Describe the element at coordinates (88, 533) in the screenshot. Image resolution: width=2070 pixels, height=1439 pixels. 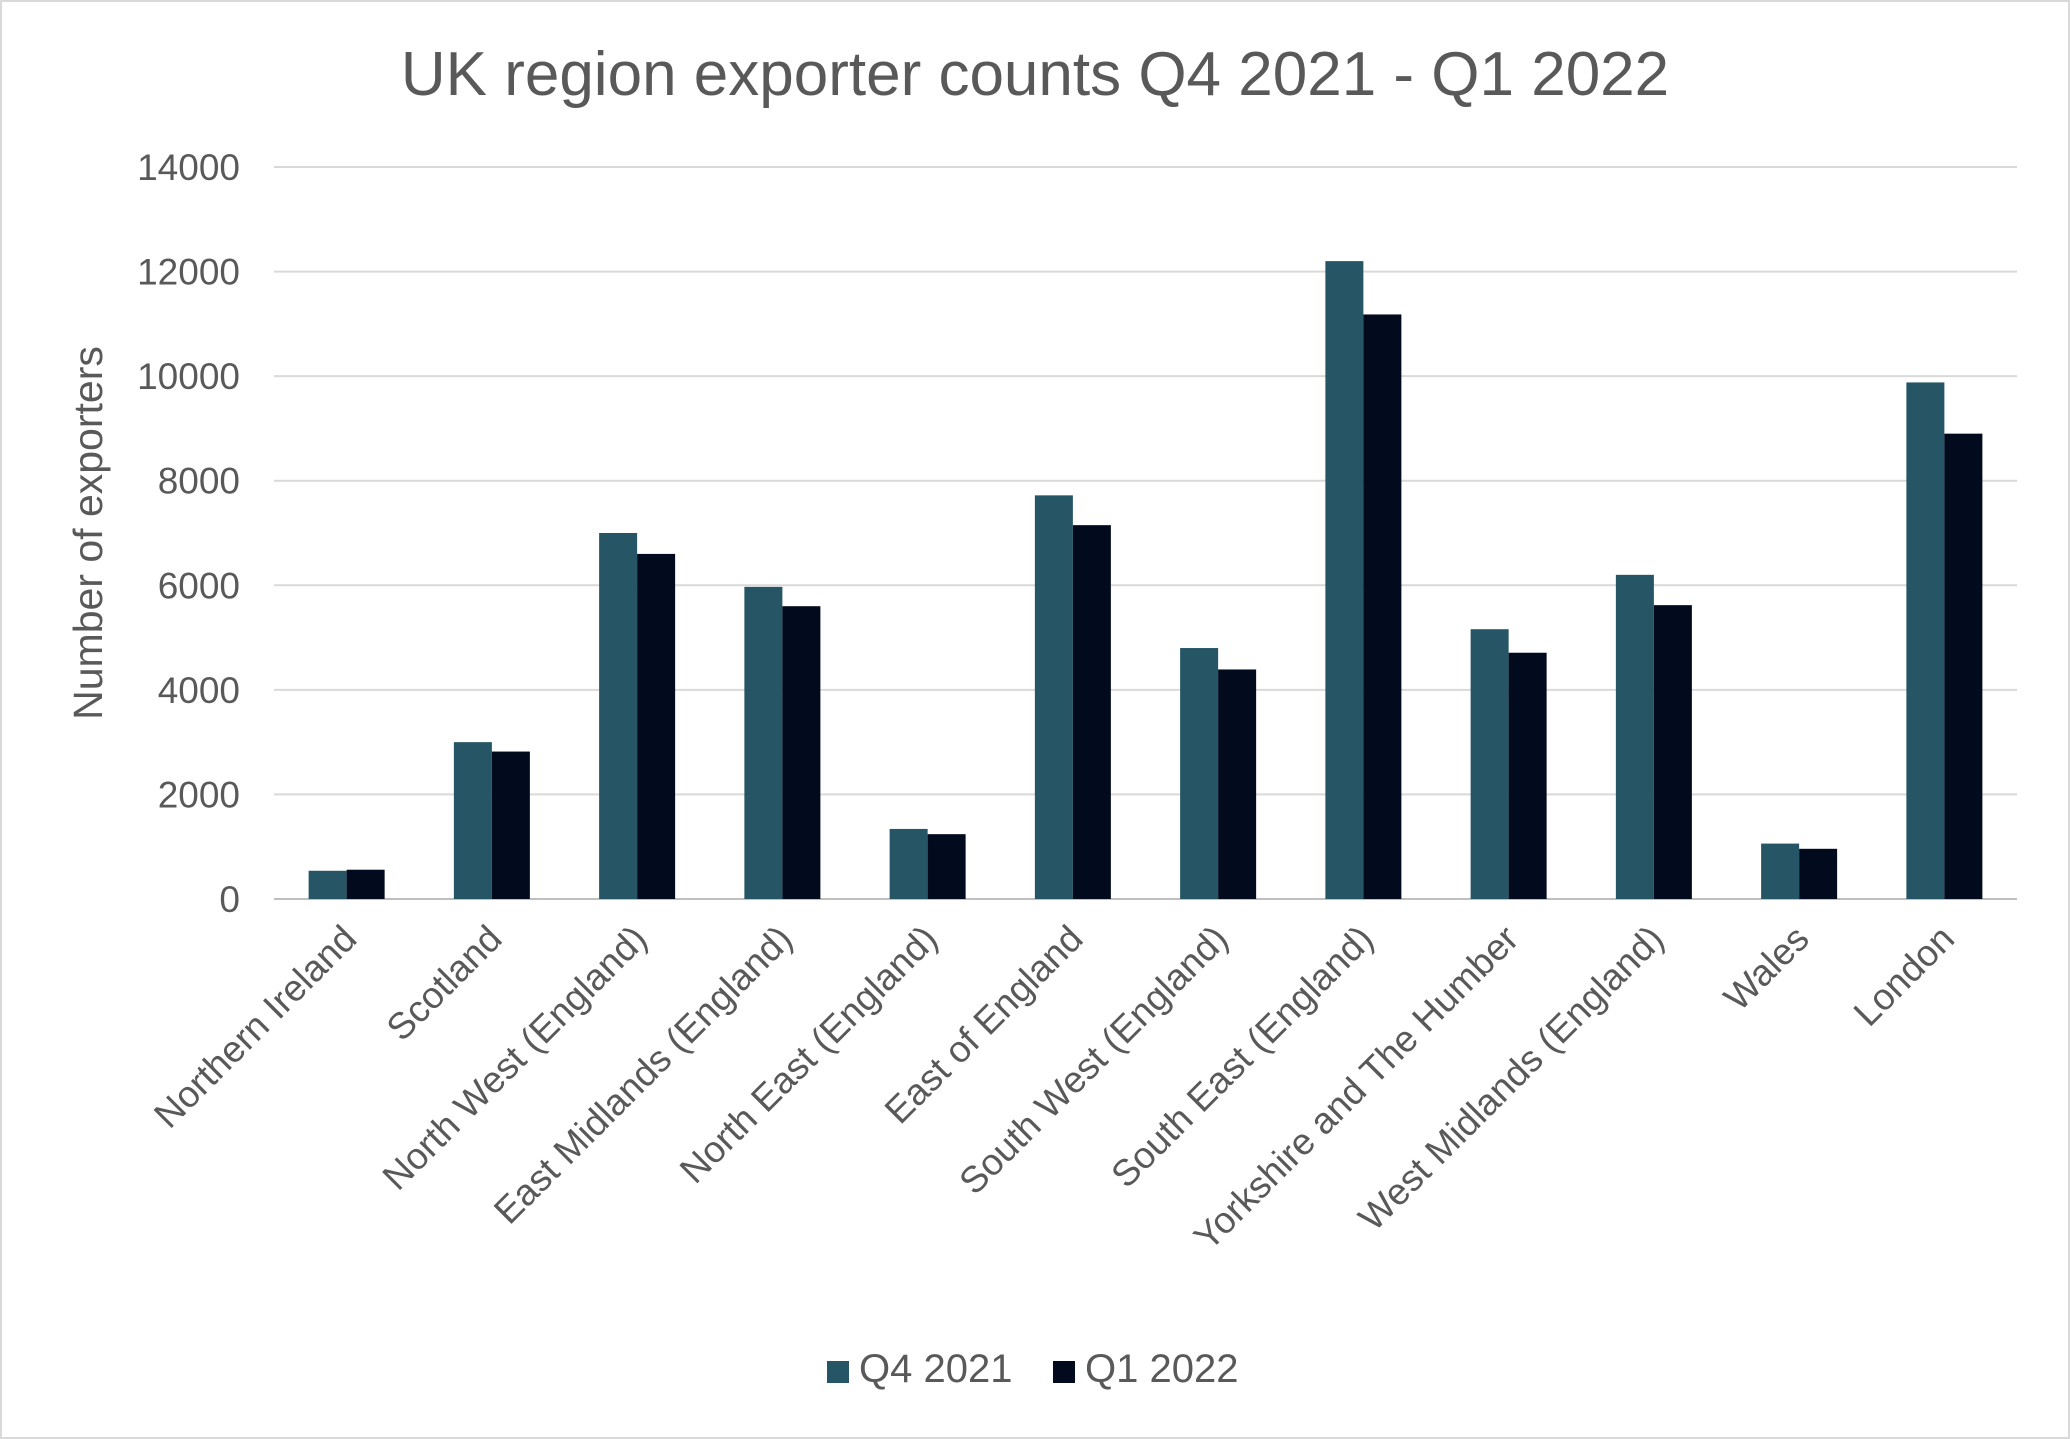
I see `y-axis-title: Number of exporters` at that location.